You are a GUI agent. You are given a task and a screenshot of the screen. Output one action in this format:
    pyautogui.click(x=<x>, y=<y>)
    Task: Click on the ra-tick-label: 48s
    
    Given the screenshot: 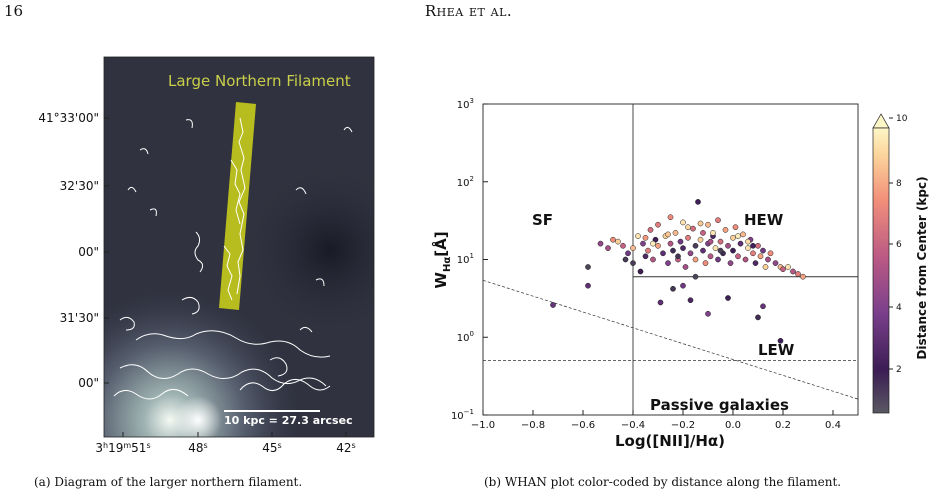 What is the action you would take?
    pyautogui.click(x=197, y=448)
    